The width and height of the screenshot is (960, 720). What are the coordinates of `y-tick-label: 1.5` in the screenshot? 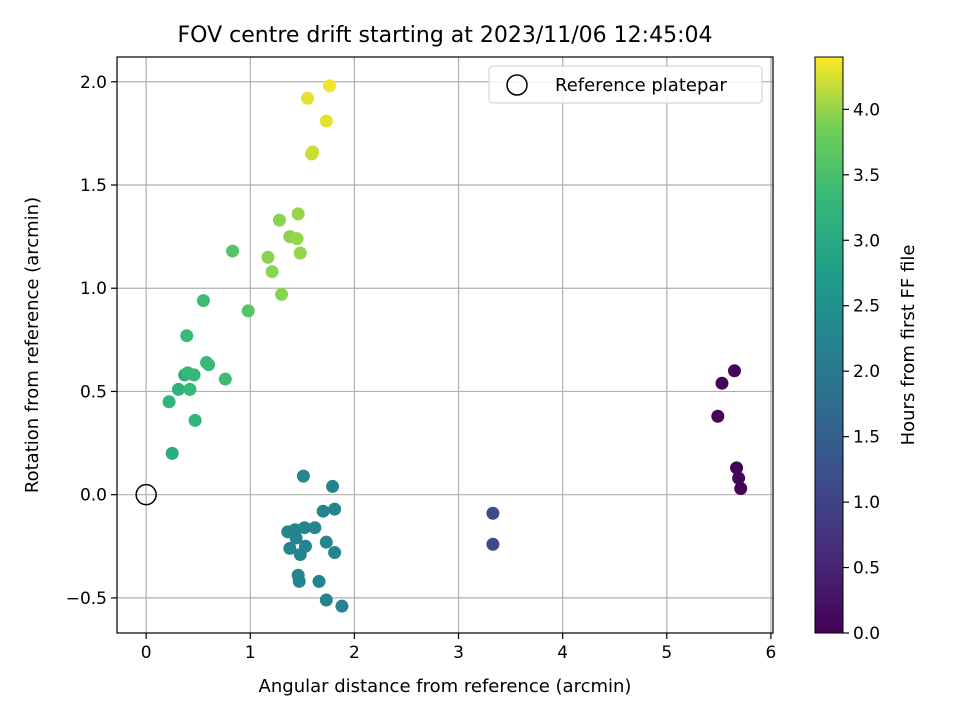 It's located at (93, 186).